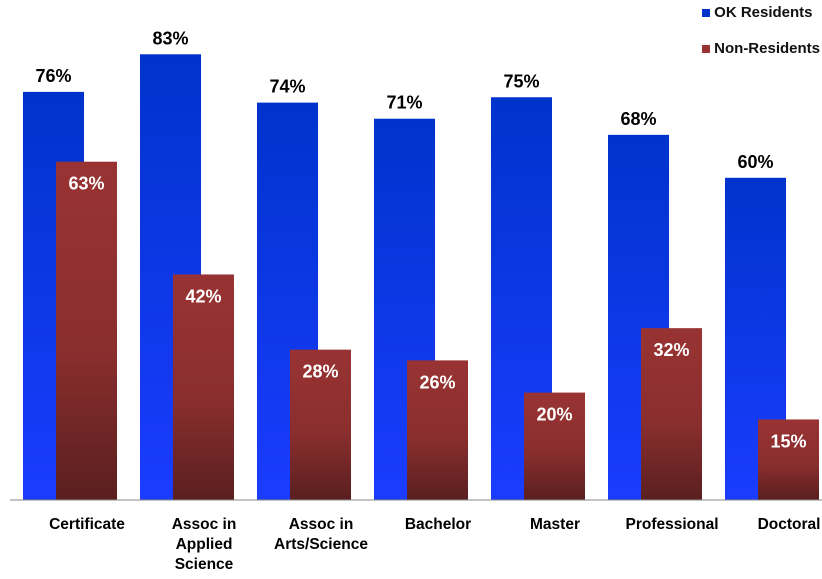 This screenshot has height=579, width=822. I want to click on bar-non-residents-assoc-in-arts-science, so click(320, 424).